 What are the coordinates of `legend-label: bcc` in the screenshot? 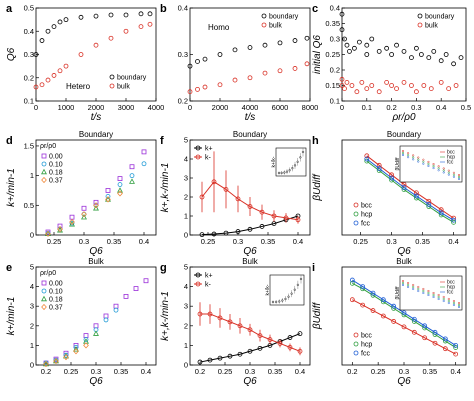 It's located at (366, 206).